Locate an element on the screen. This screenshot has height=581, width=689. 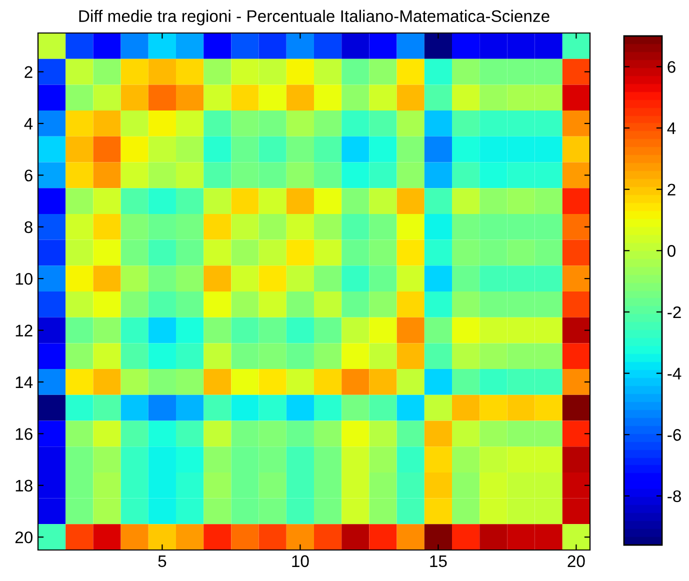
chart-title: Diff medie tra regioni - Percentuale Italiano-Matematica-Scienze is located at coordinates (314, 18).